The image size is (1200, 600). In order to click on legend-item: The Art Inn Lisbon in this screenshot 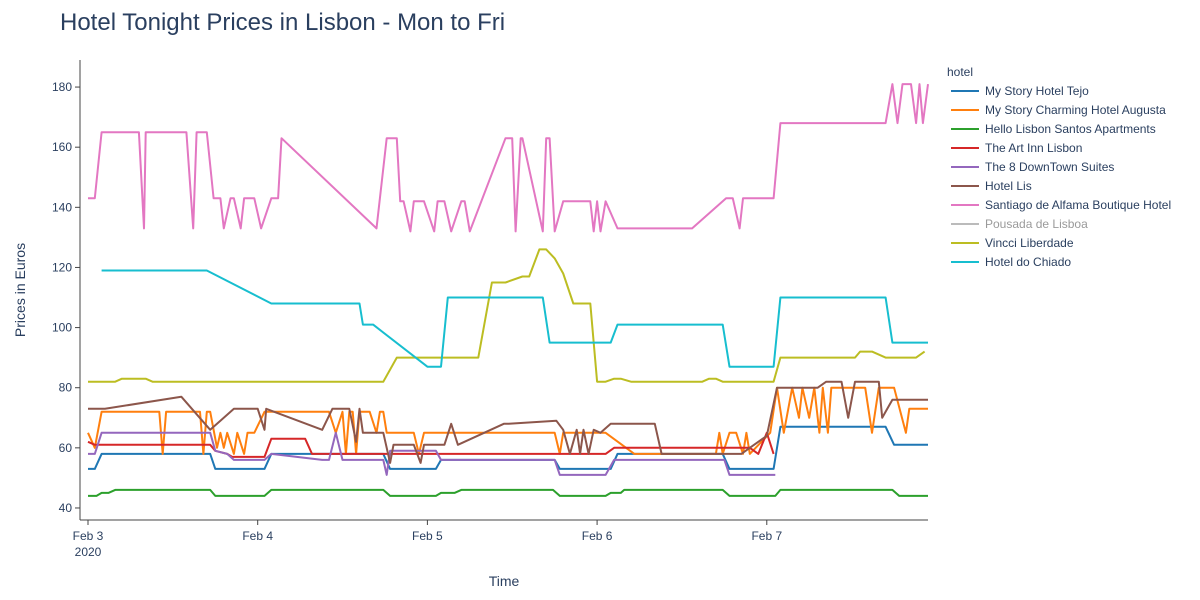, I will do `click(1016, 148)`.